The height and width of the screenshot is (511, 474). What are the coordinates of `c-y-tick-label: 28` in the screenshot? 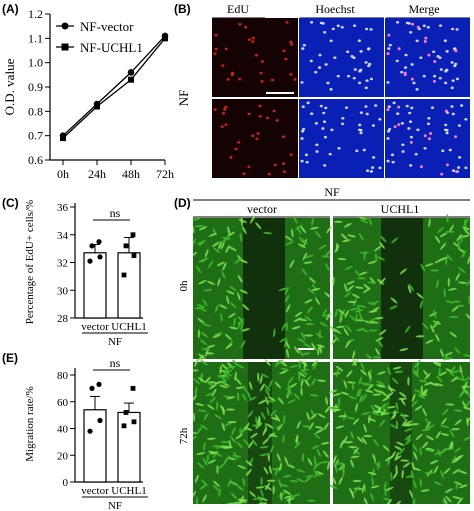 It's located at (63, 319).